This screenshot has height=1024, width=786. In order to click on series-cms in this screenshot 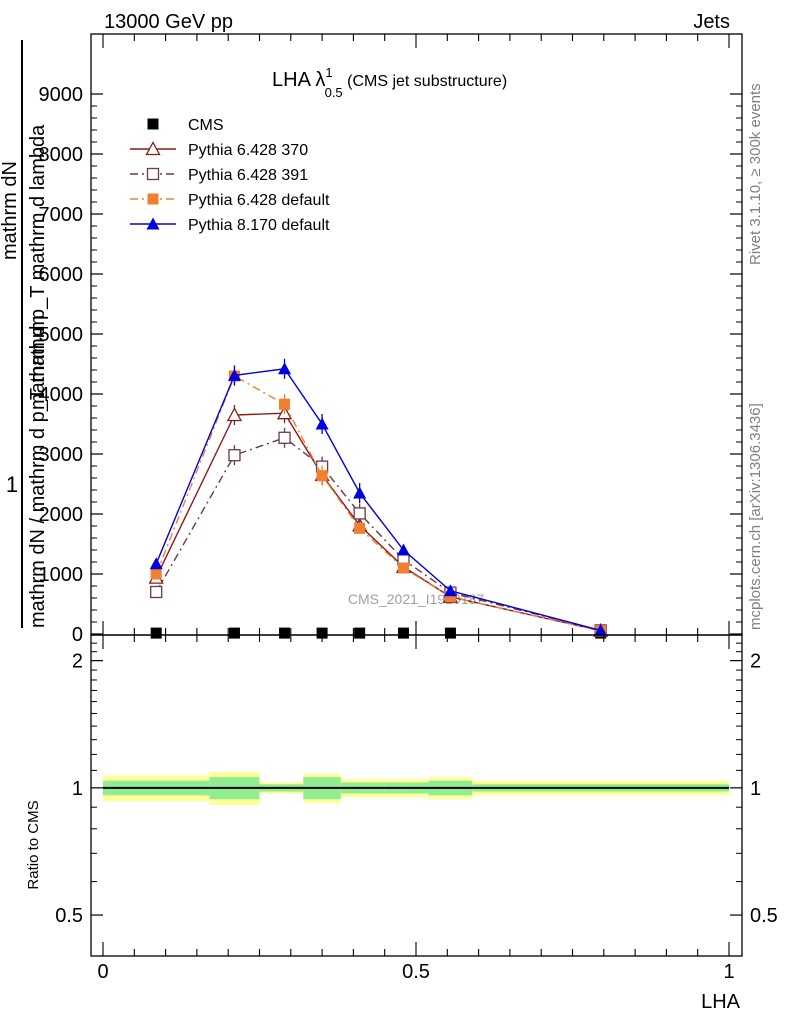, I will do `click(378, 633)`.